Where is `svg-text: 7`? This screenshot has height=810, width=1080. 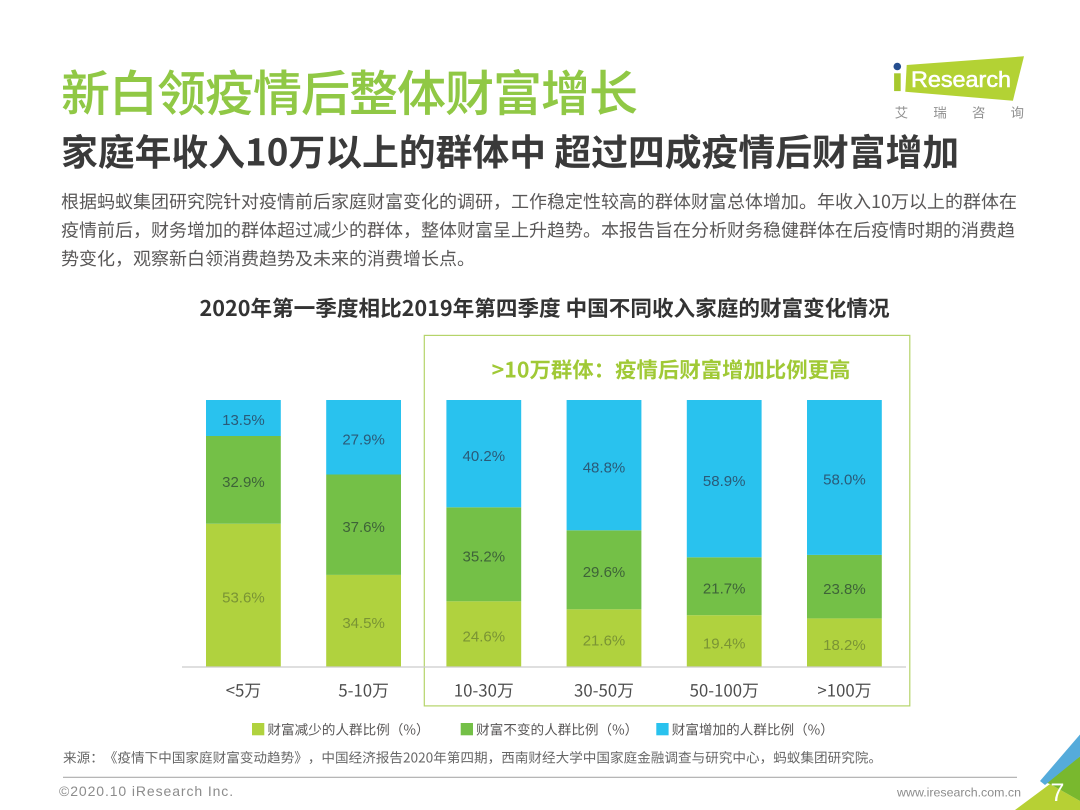
svg-text: 7 is located at coordinates (1058, 793).